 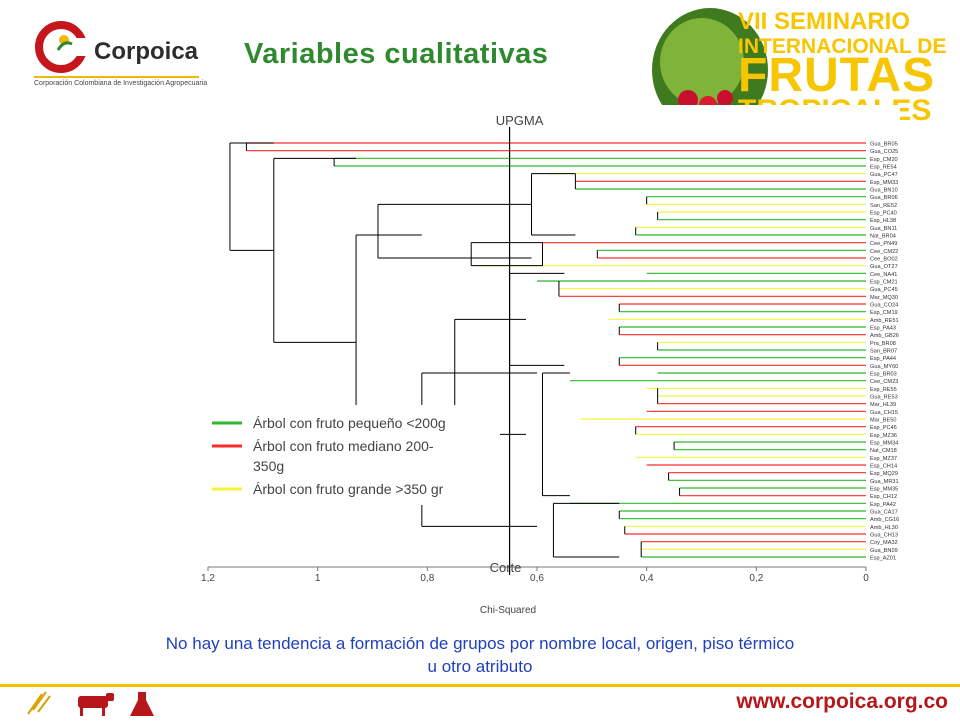 I want to click on legend-background, so click(x=355, y=455).